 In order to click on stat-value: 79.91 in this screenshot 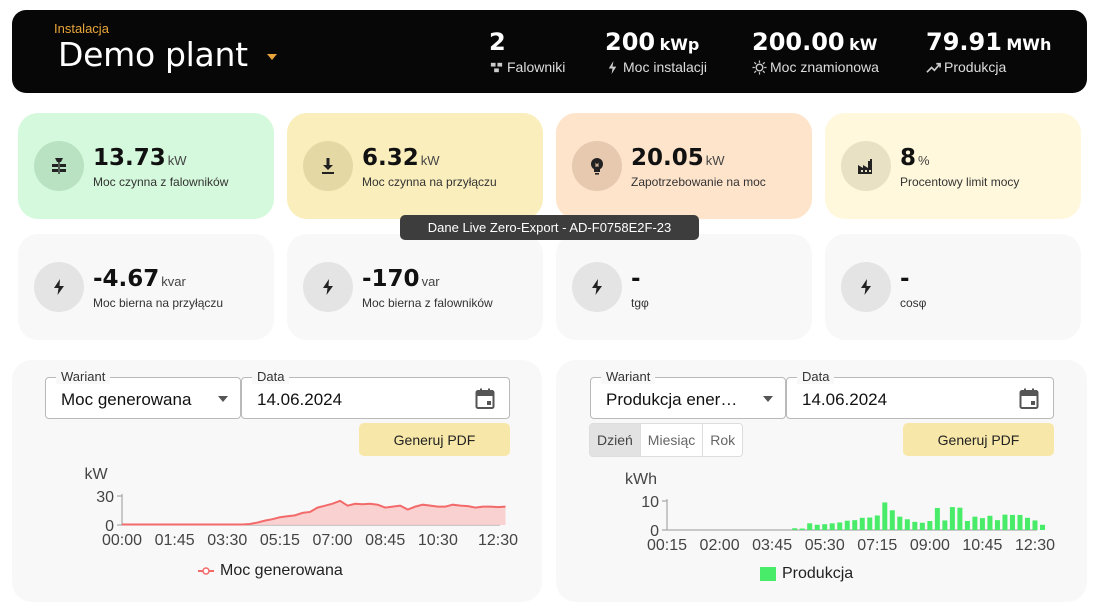, I will do `click(964, 42)`.